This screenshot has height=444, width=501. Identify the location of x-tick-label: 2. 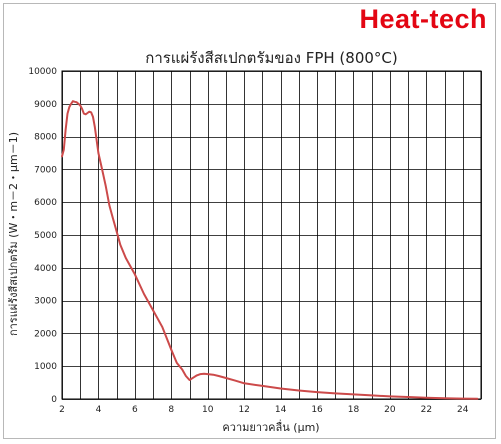
(62, 410).